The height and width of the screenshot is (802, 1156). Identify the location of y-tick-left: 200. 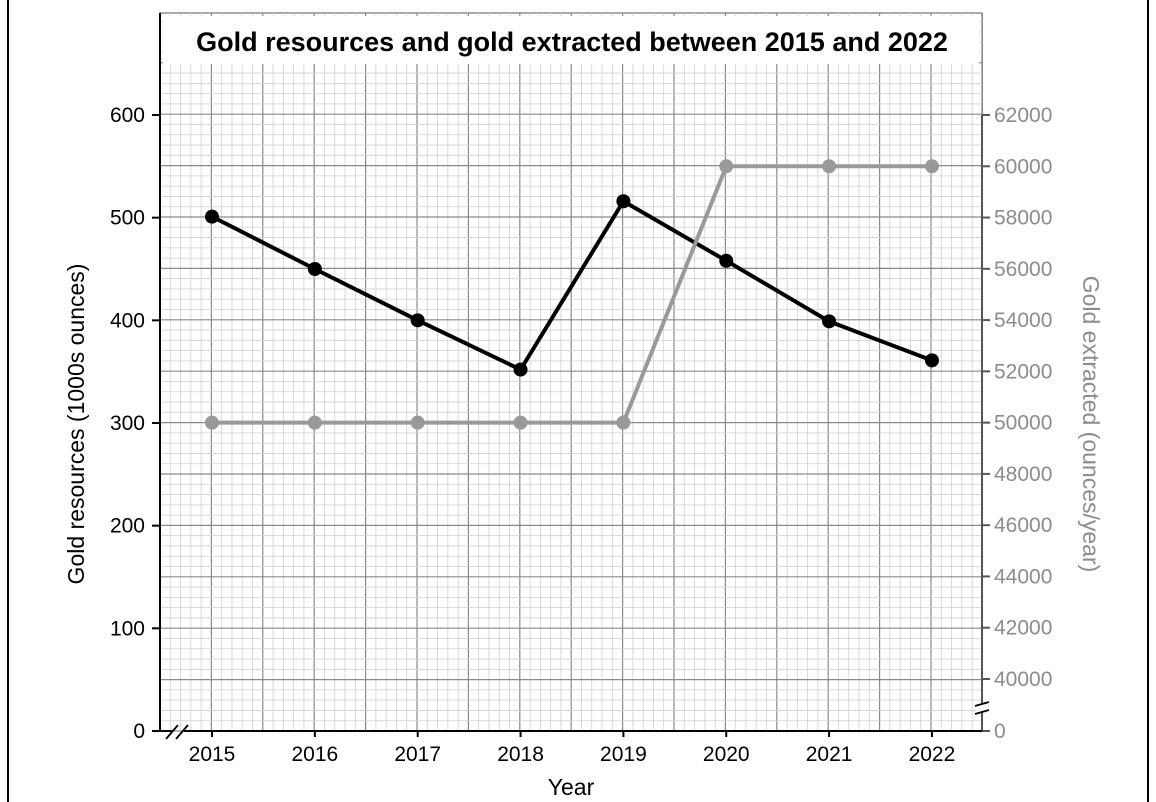
(127, 526).